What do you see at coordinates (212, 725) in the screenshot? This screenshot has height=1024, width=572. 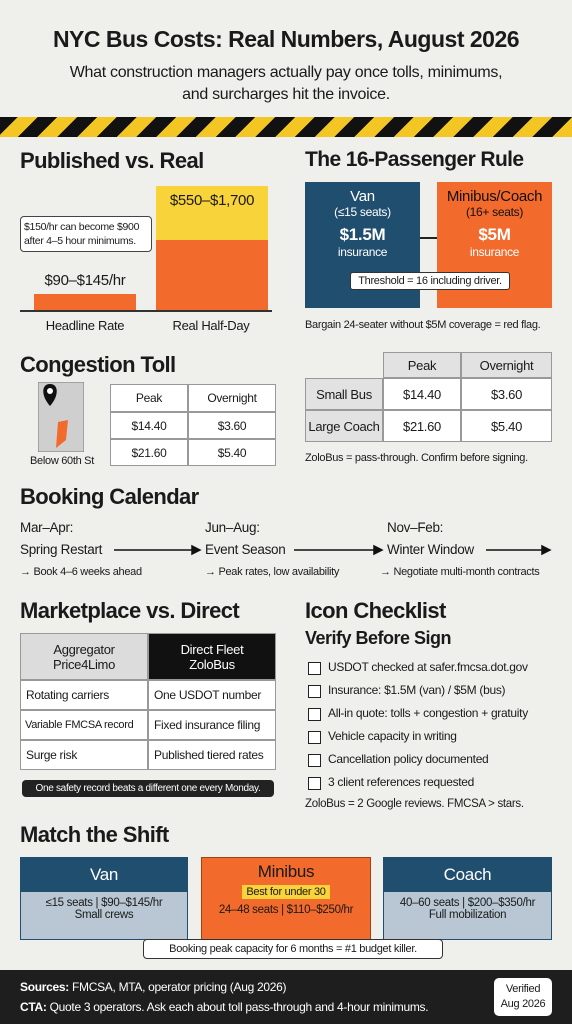 I see `table-cell: Fixed insurance filing` at bounding box center [212, 725].